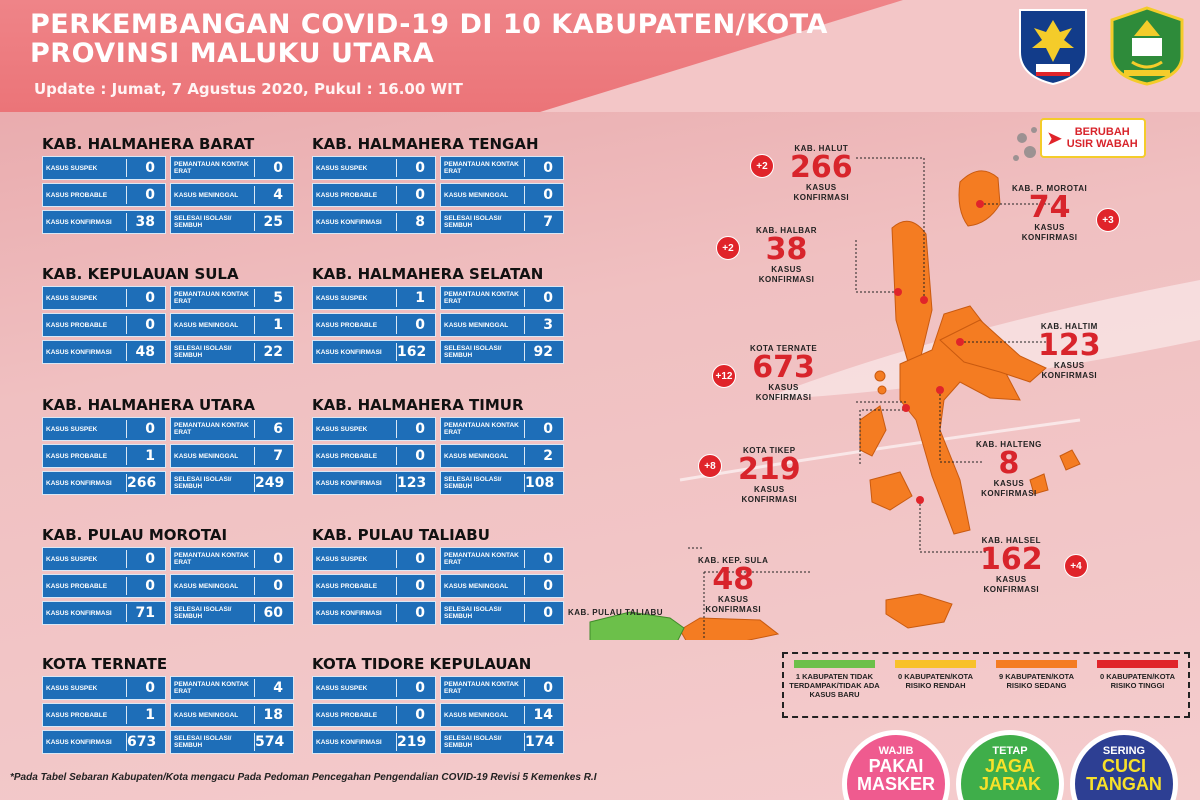  I want to click on stat-value: 162, so click(412, 352).